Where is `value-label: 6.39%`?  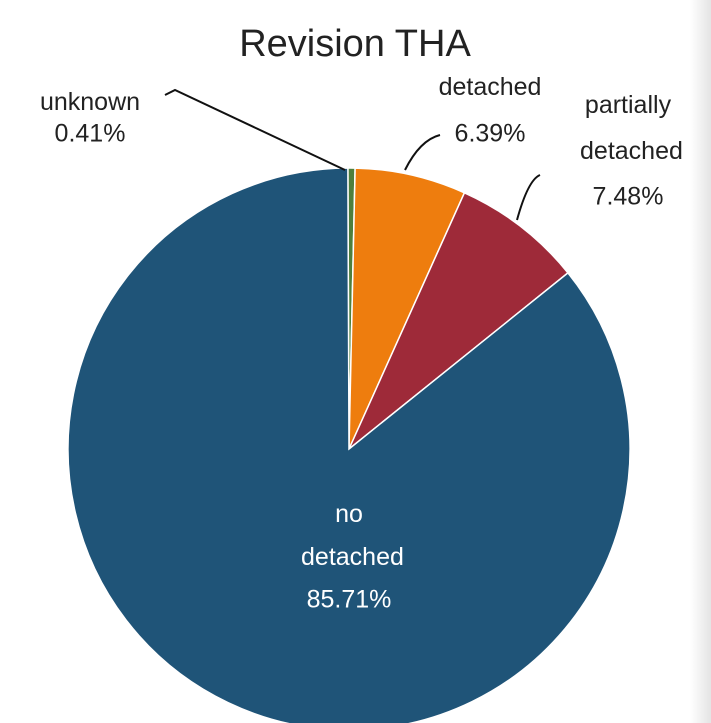
value-label: 6.39% is located at coordinates (490, 134).